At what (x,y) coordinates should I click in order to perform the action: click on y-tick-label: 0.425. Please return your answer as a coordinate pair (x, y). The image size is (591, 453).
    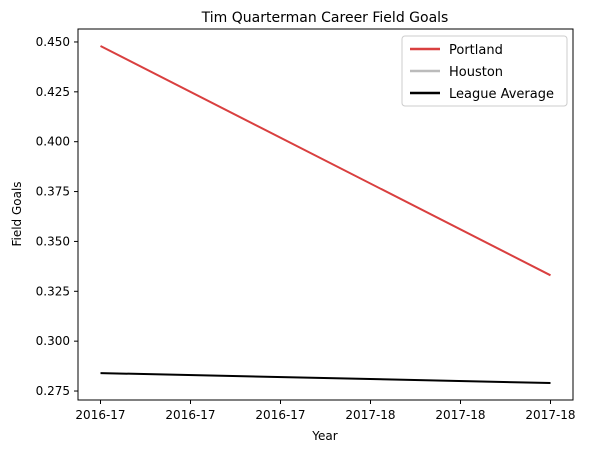
    Looking at the image, I should click on (53, 92).